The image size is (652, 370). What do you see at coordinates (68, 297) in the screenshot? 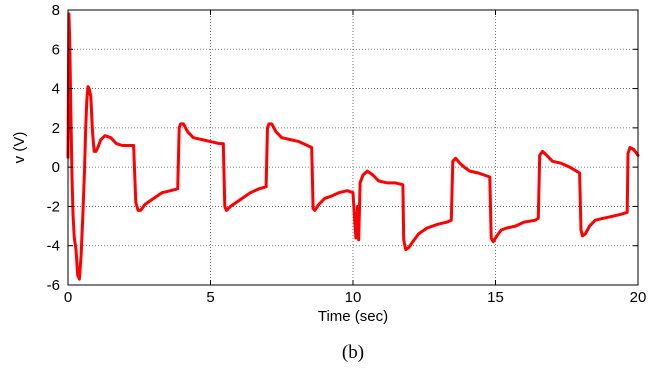
I see `x-tick-label: 0` at bounding box center [68, 297].